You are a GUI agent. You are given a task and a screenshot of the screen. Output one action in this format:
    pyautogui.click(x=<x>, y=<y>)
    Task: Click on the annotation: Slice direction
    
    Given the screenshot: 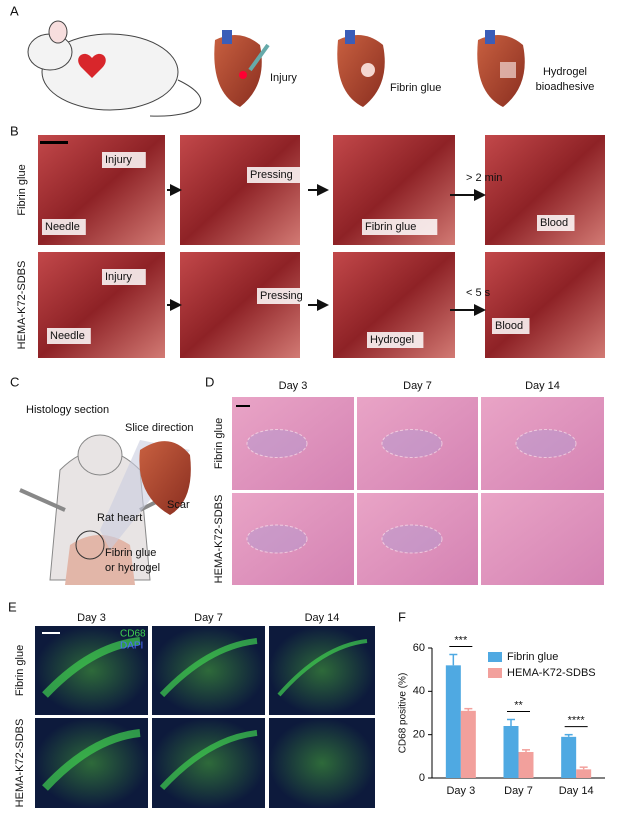 What is the action you would take?
    pyautogui.click(x=159, y=428)
    